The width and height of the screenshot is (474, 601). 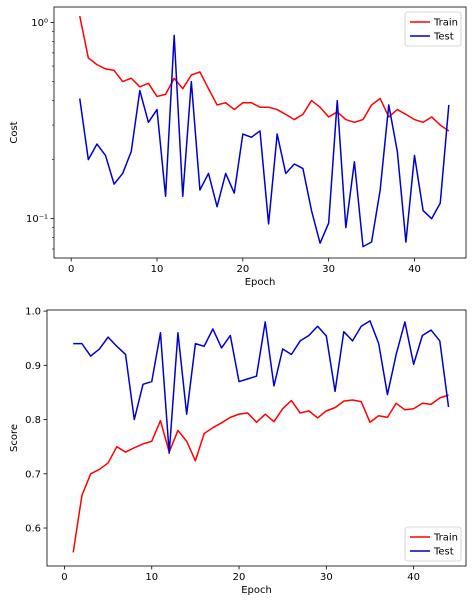 I want to click on score-legend, so click(x=433, y=544).